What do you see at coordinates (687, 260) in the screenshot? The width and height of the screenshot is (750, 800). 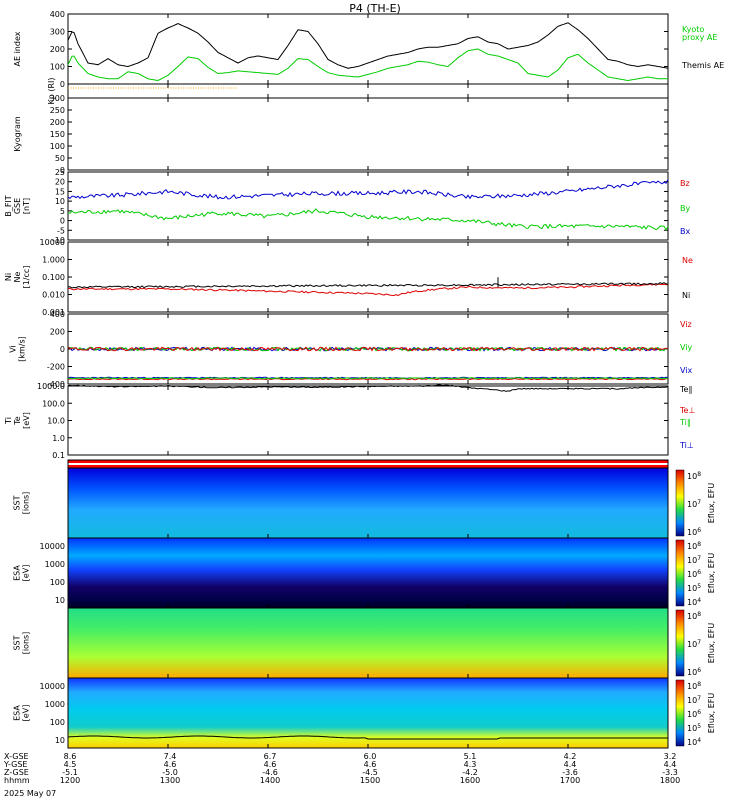 I see `legend-ne: Ne` at bounding box center [687, 260].